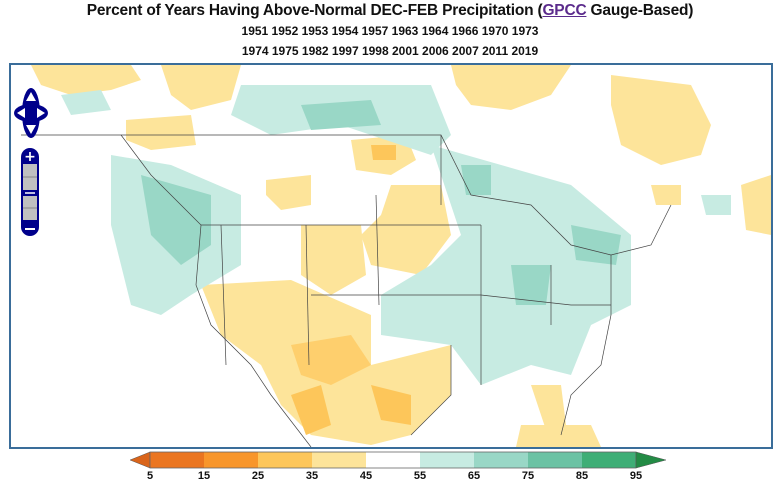 Image resolution: width=780 pixels, height=487 pixels. I want to click on colorbar-tick-label: 75, so click(528, 476).